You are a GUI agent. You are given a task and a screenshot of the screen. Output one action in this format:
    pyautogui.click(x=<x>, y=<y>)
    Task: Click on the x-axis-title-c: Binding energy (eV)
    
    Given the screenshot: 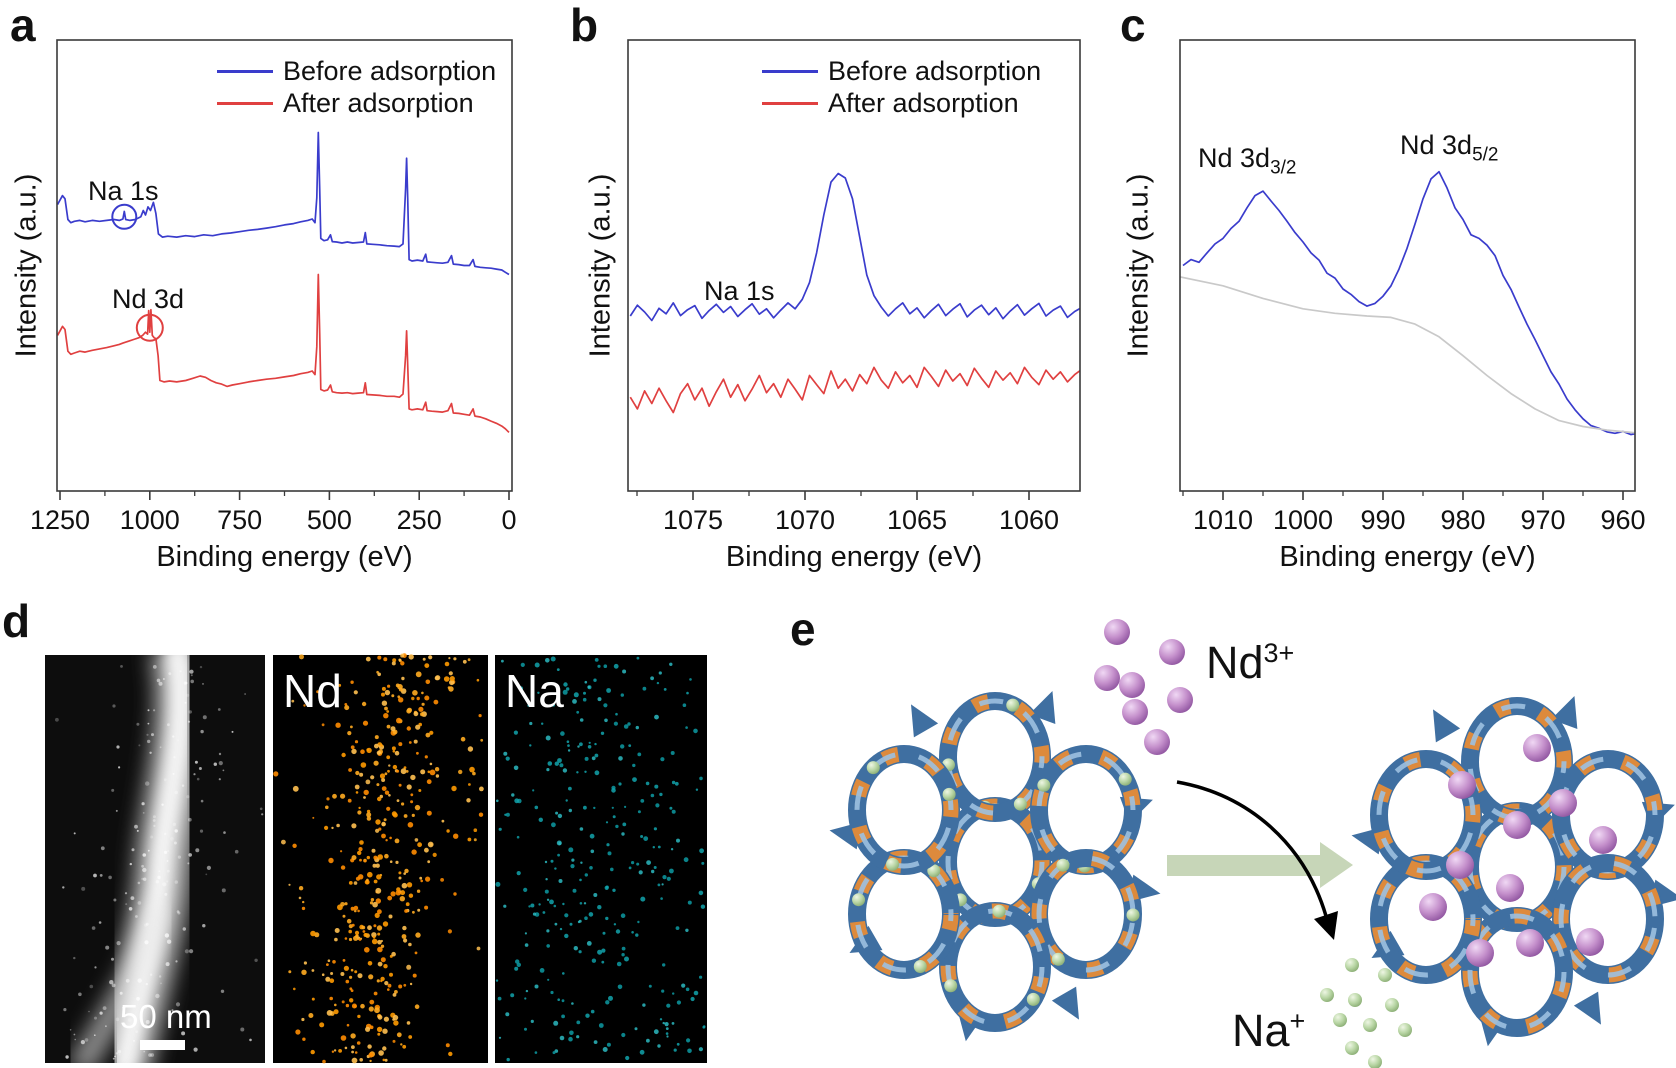 What is the action you would take?
    pyautogui.click(x=1407, y=557)
    